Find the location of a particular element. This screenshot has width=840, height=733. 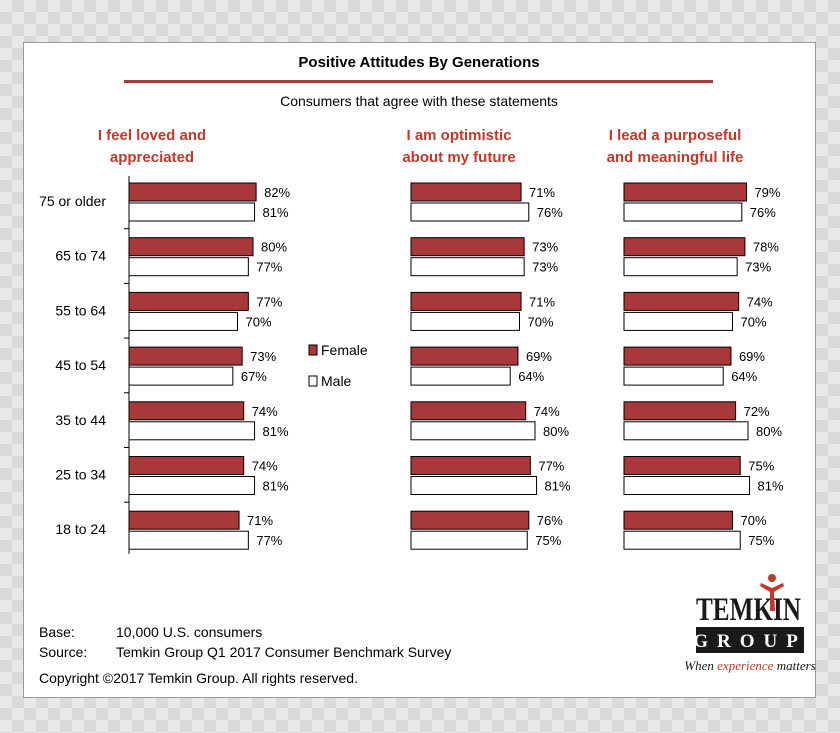

data-label: 69% is located at coordinates (752, 356).